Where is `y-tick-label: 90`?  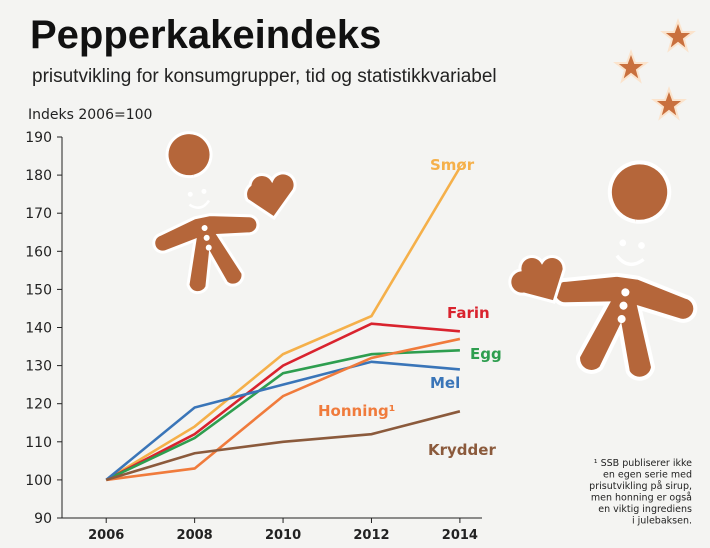
y-tick-label: 90 is located at coordinates (43, 519).